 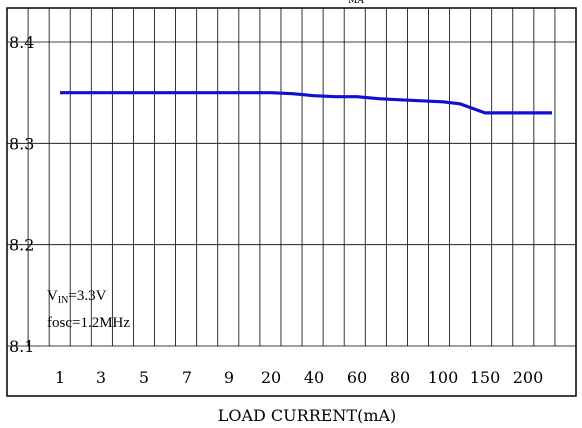 I want to click on y-tick-label: 8.4, so click(x=21, y=42).